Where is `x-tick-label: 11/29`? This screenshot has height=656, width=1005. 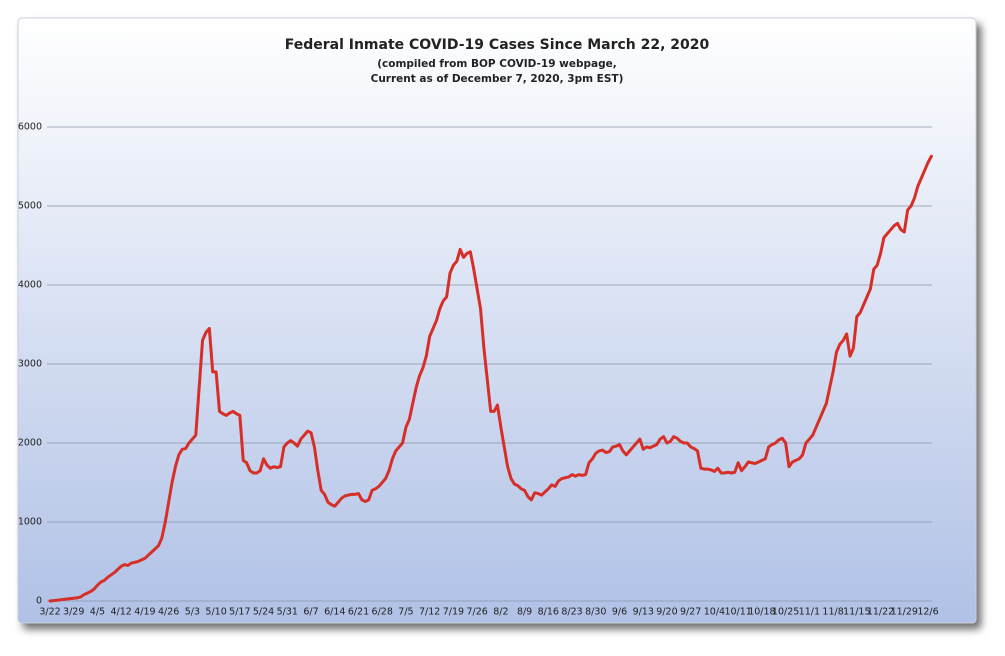
x-tick-label: 11/29 is located at coordinates (904, 612).